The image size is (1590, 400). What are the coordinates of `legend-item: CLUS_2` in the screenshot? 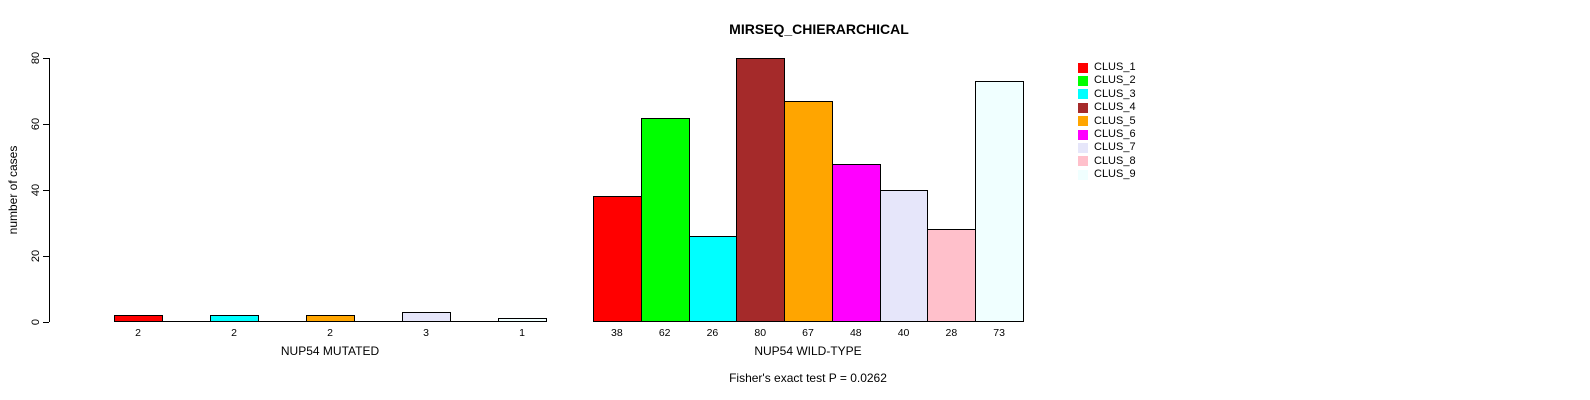 It's located at (1107, 80).